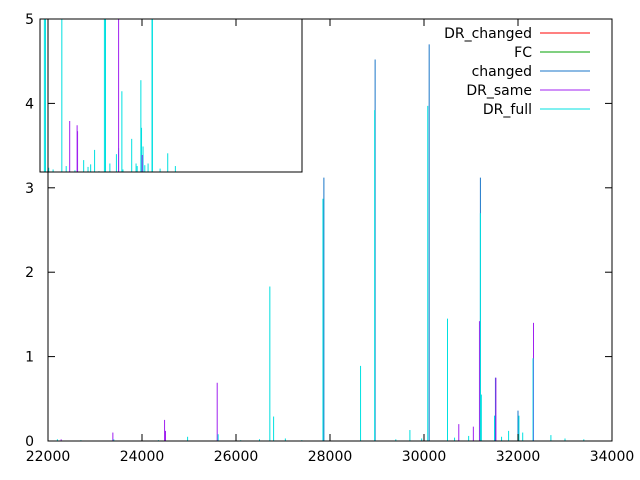 This screenshot has width=640, height=480. I want to click on y-tick-label: 4, so click(29, 104).